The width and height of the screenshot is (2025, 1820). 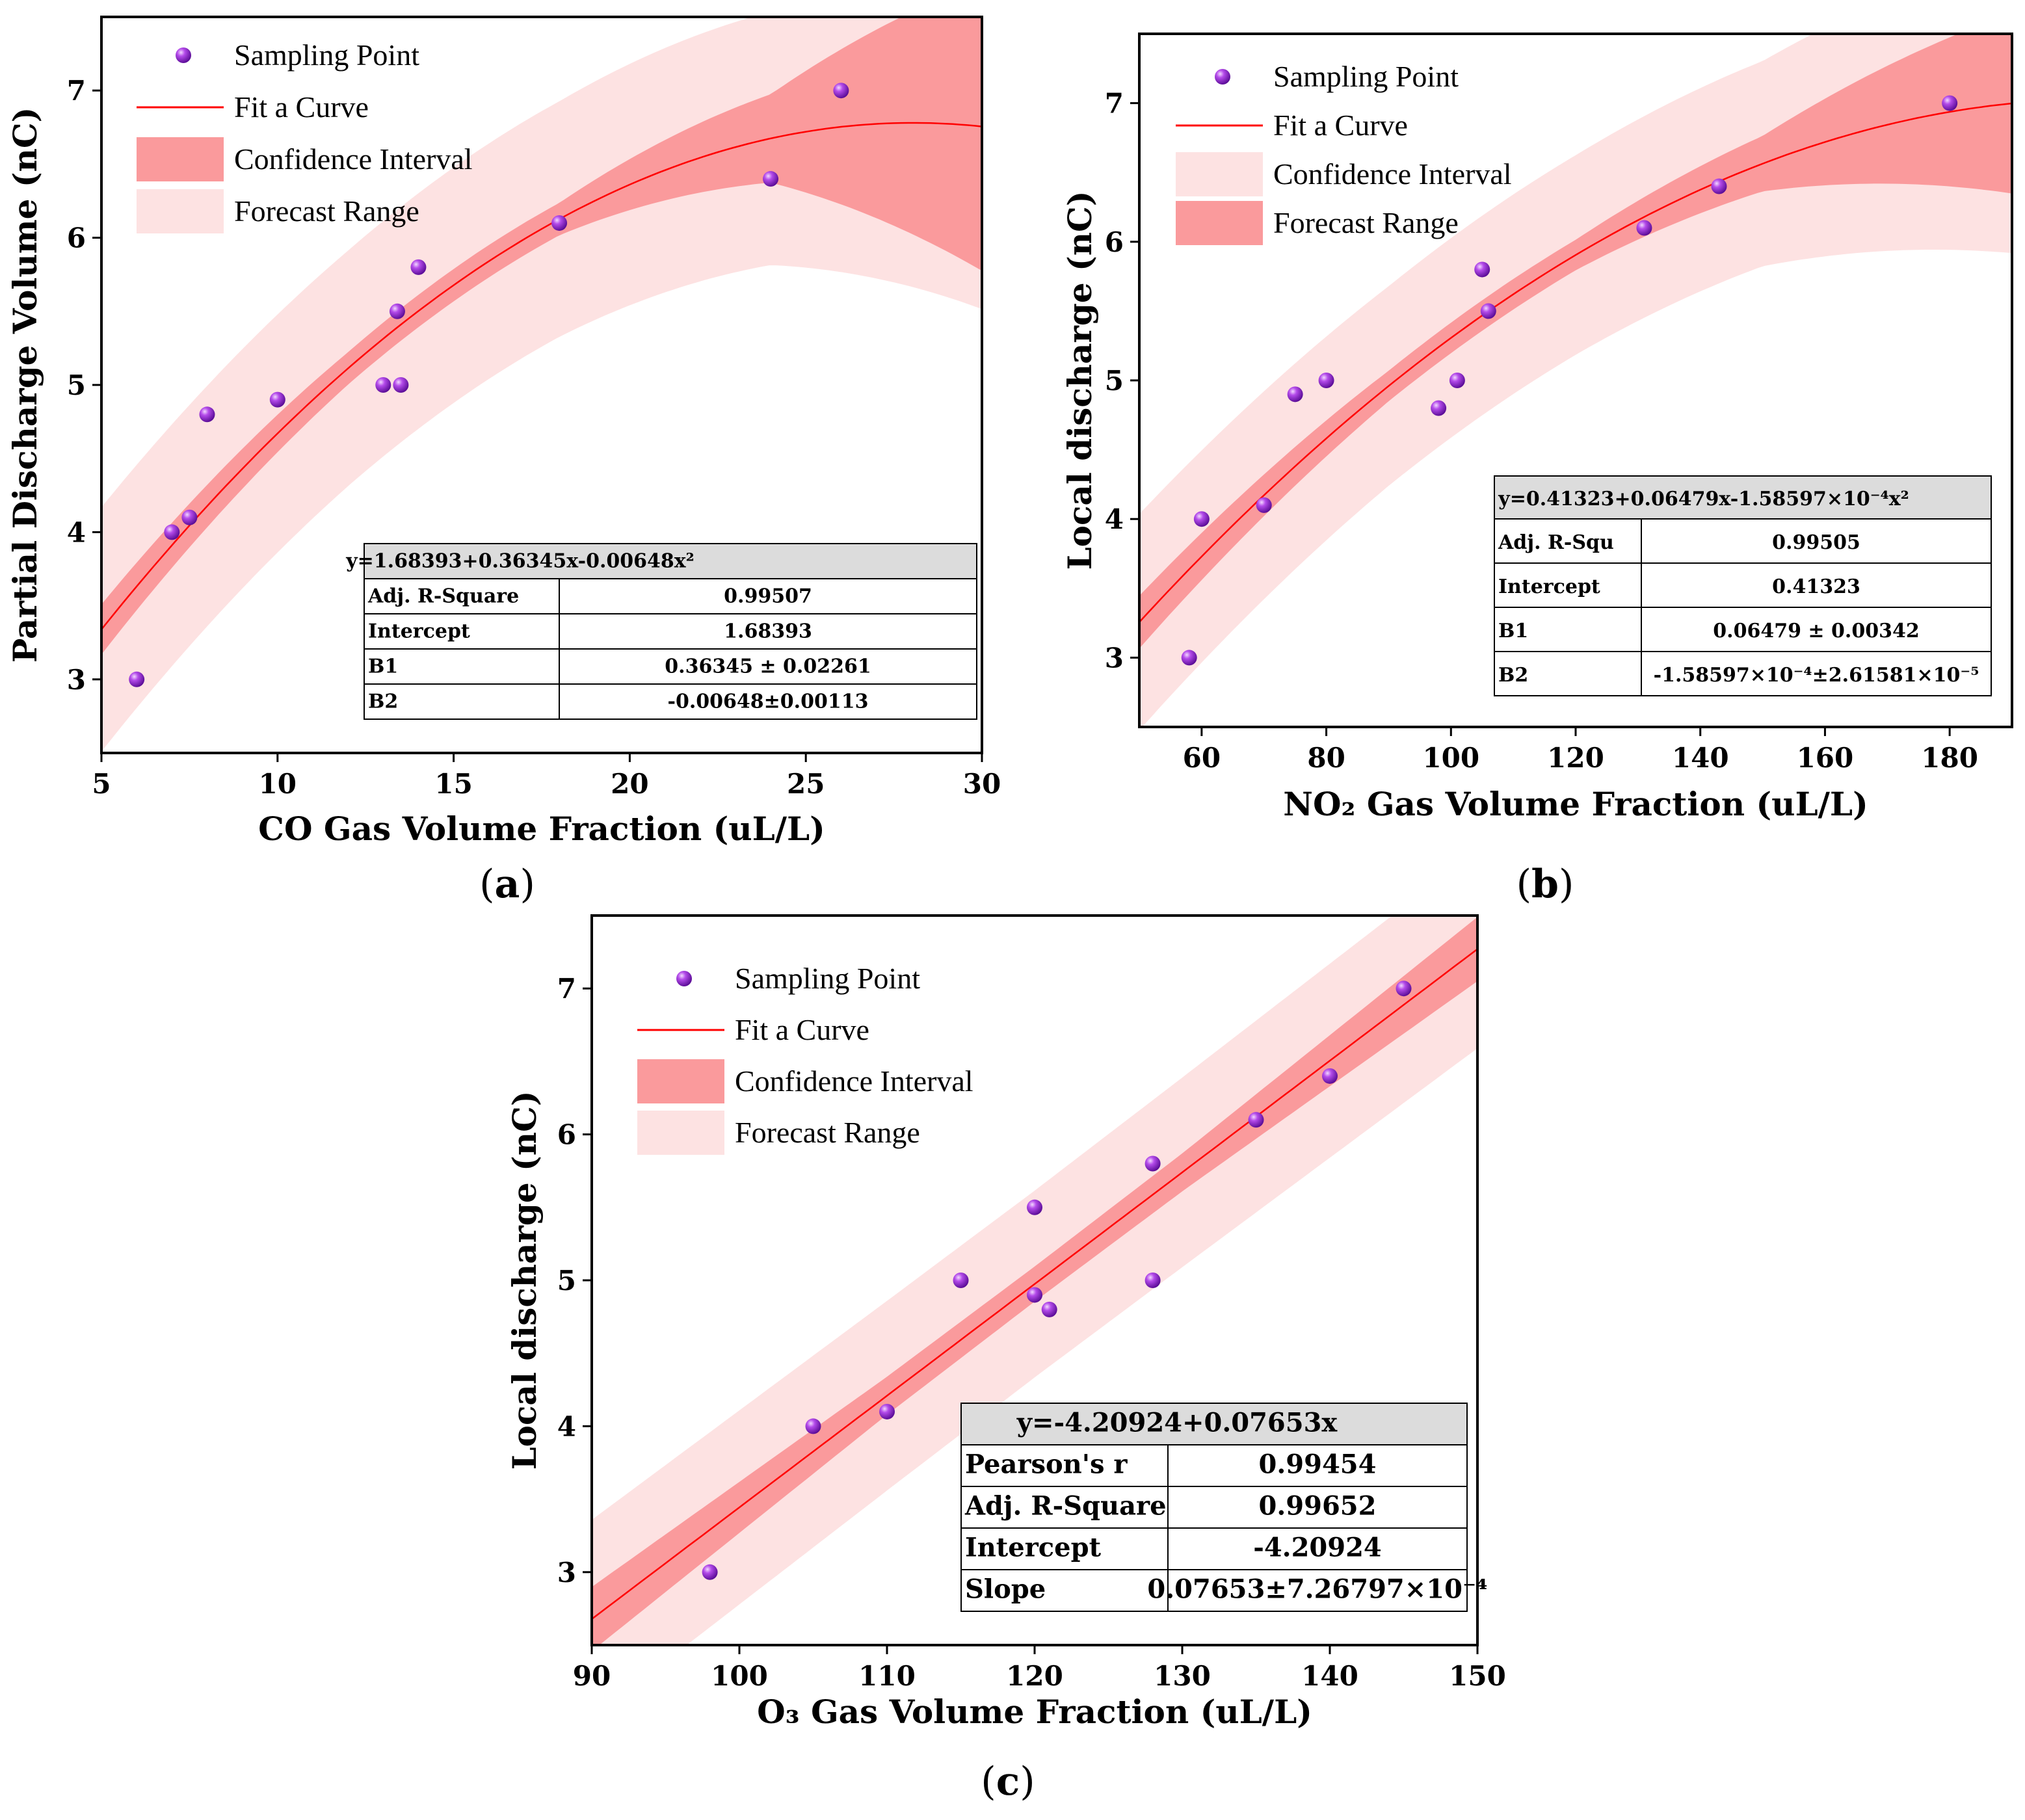 What do you see at coordinates (1318, 1465) in the screenshot?
I see `table-row-value: 0.99454` at bounding box center [1318, 1465].